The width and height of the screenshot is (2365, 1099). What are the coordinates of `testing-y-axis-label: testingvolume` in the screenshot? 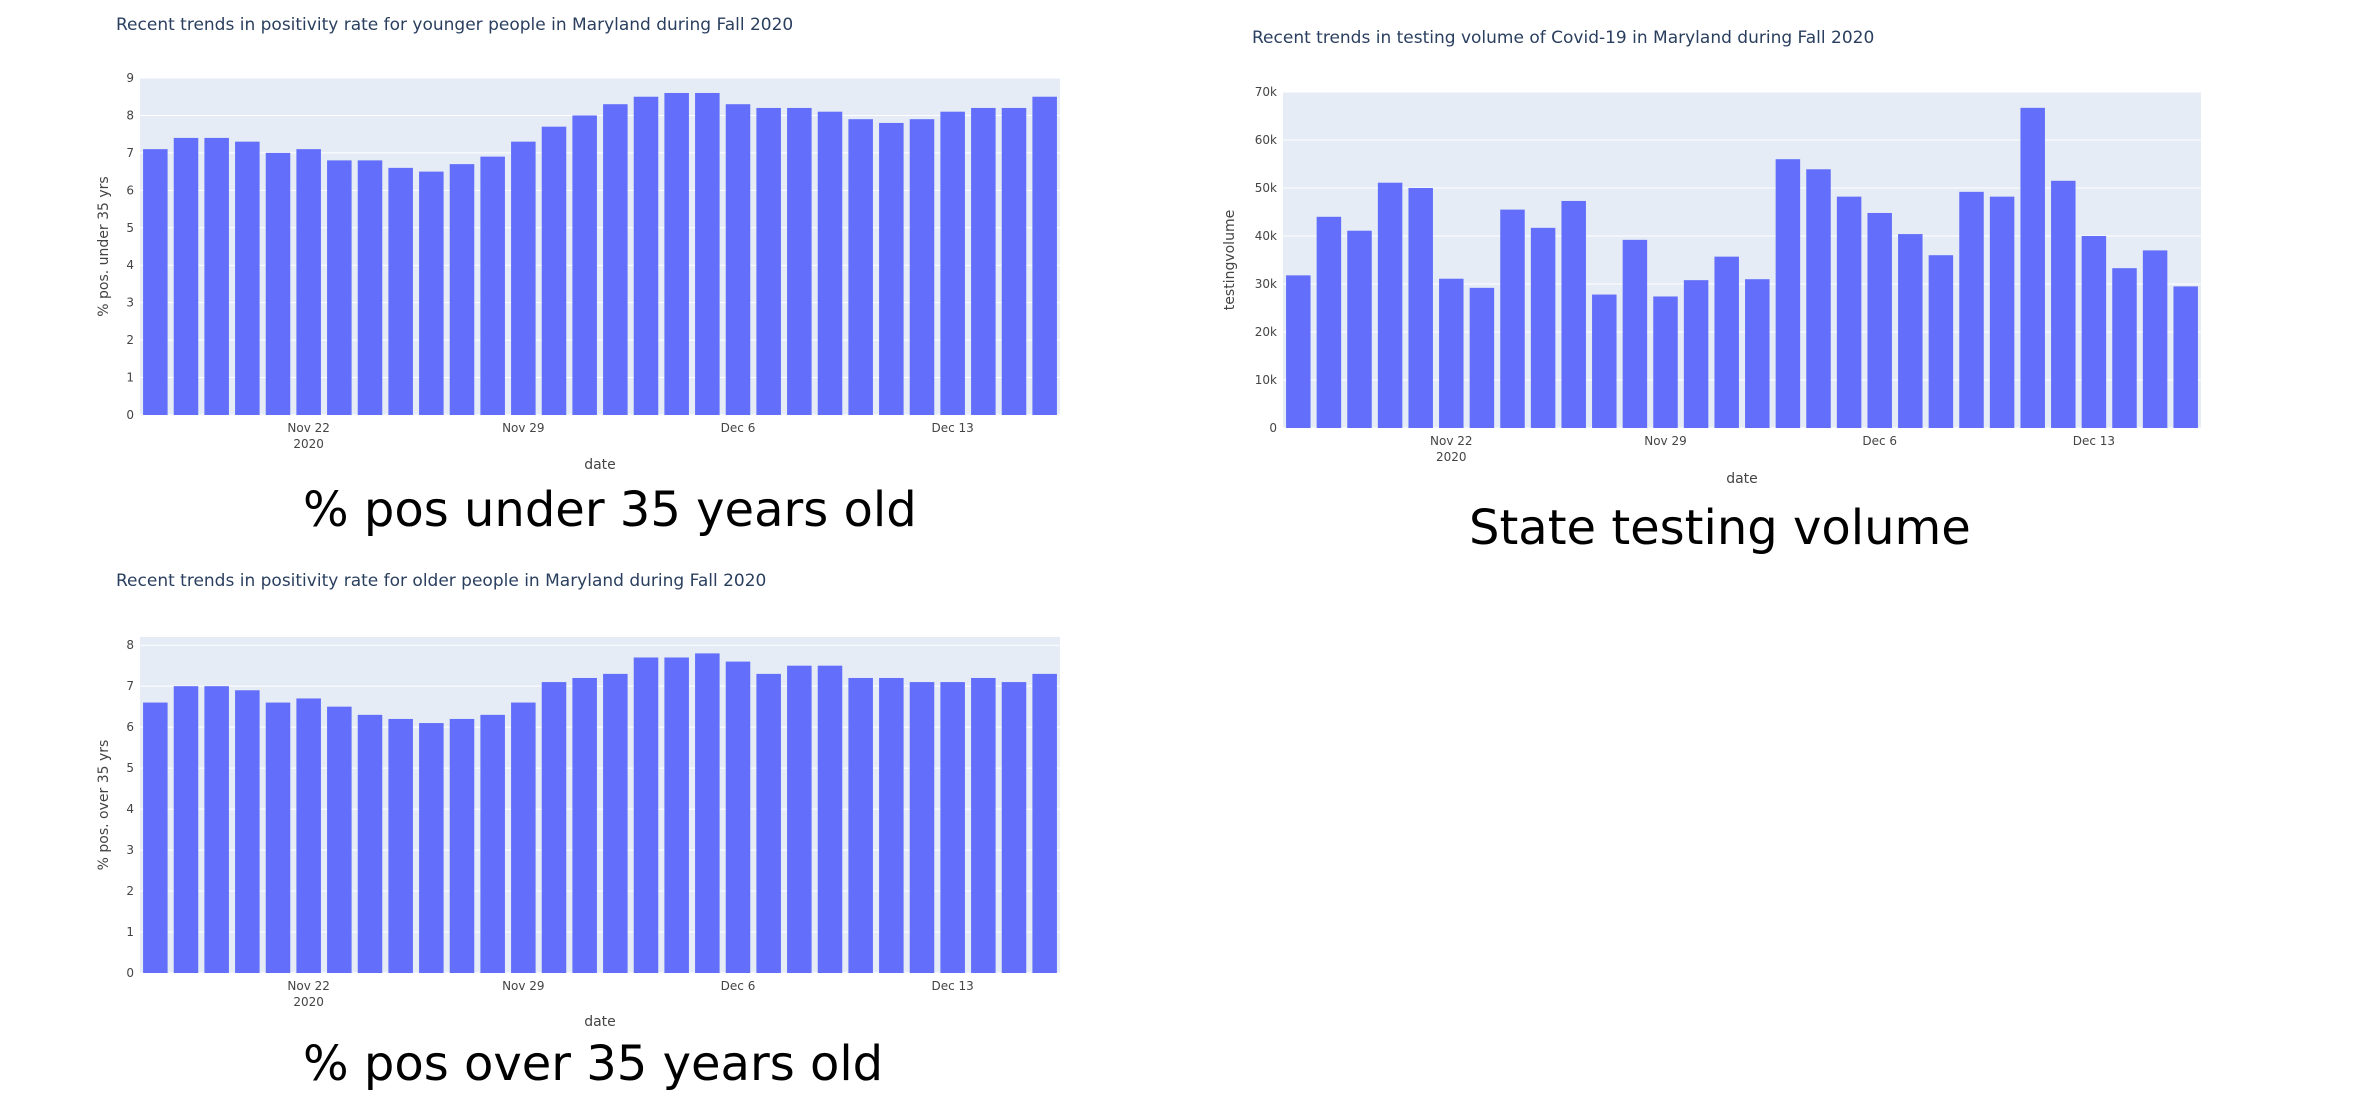 It's located at (1230, 260).